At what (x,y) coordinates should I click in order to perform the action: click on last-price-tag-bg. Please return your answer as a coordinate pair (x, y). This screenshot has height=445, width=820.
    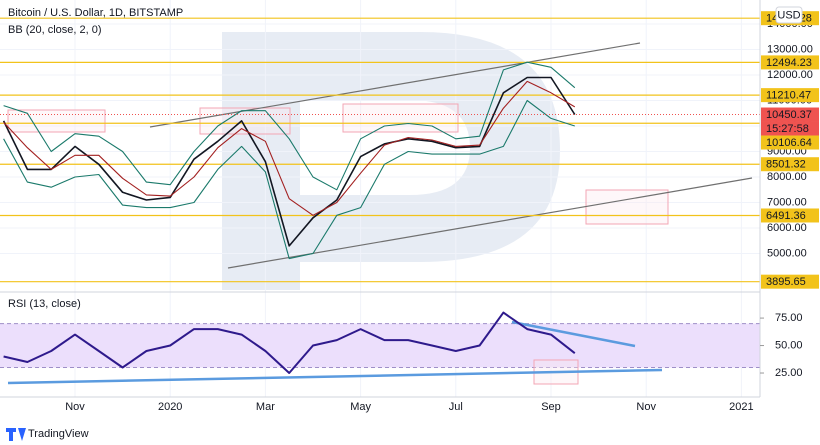
    Looking at the image, I should click on (790, 114).